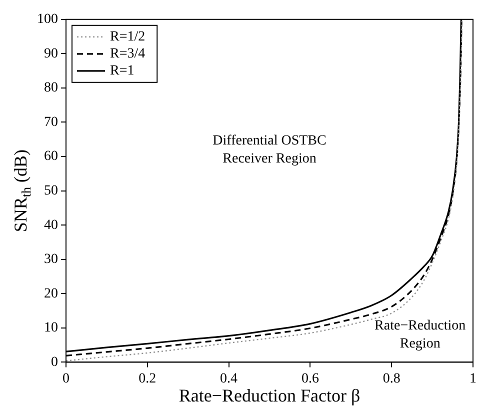  What do you see at coordinates (420, 335) in the screenshot?
I see `annotation: Rate−Reduction Region` at bounding box center [420, 335].